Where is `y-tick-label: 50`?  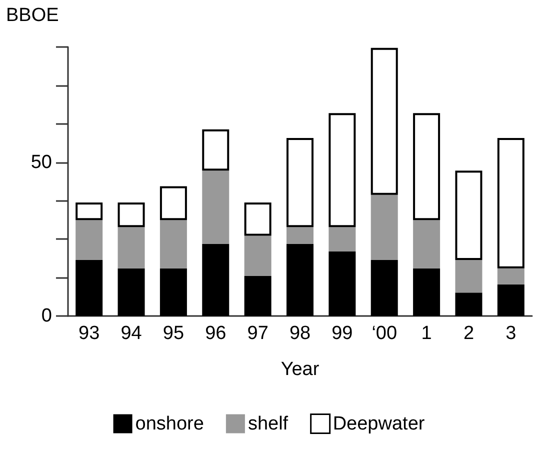 y-tick-label: 50 is located at coordinates (41, 162).